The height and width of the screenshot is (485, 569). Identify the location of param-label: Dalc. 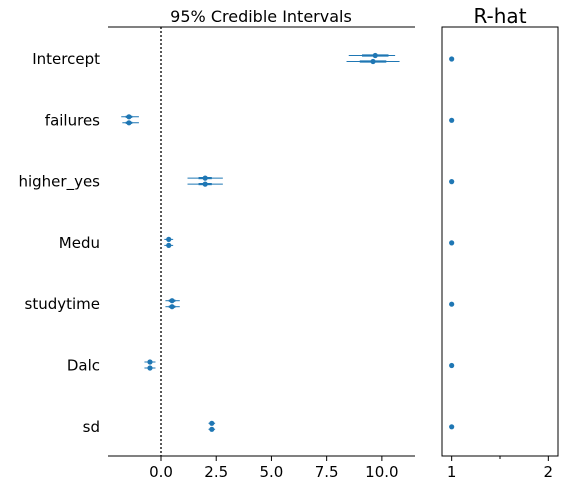
(83, 366).